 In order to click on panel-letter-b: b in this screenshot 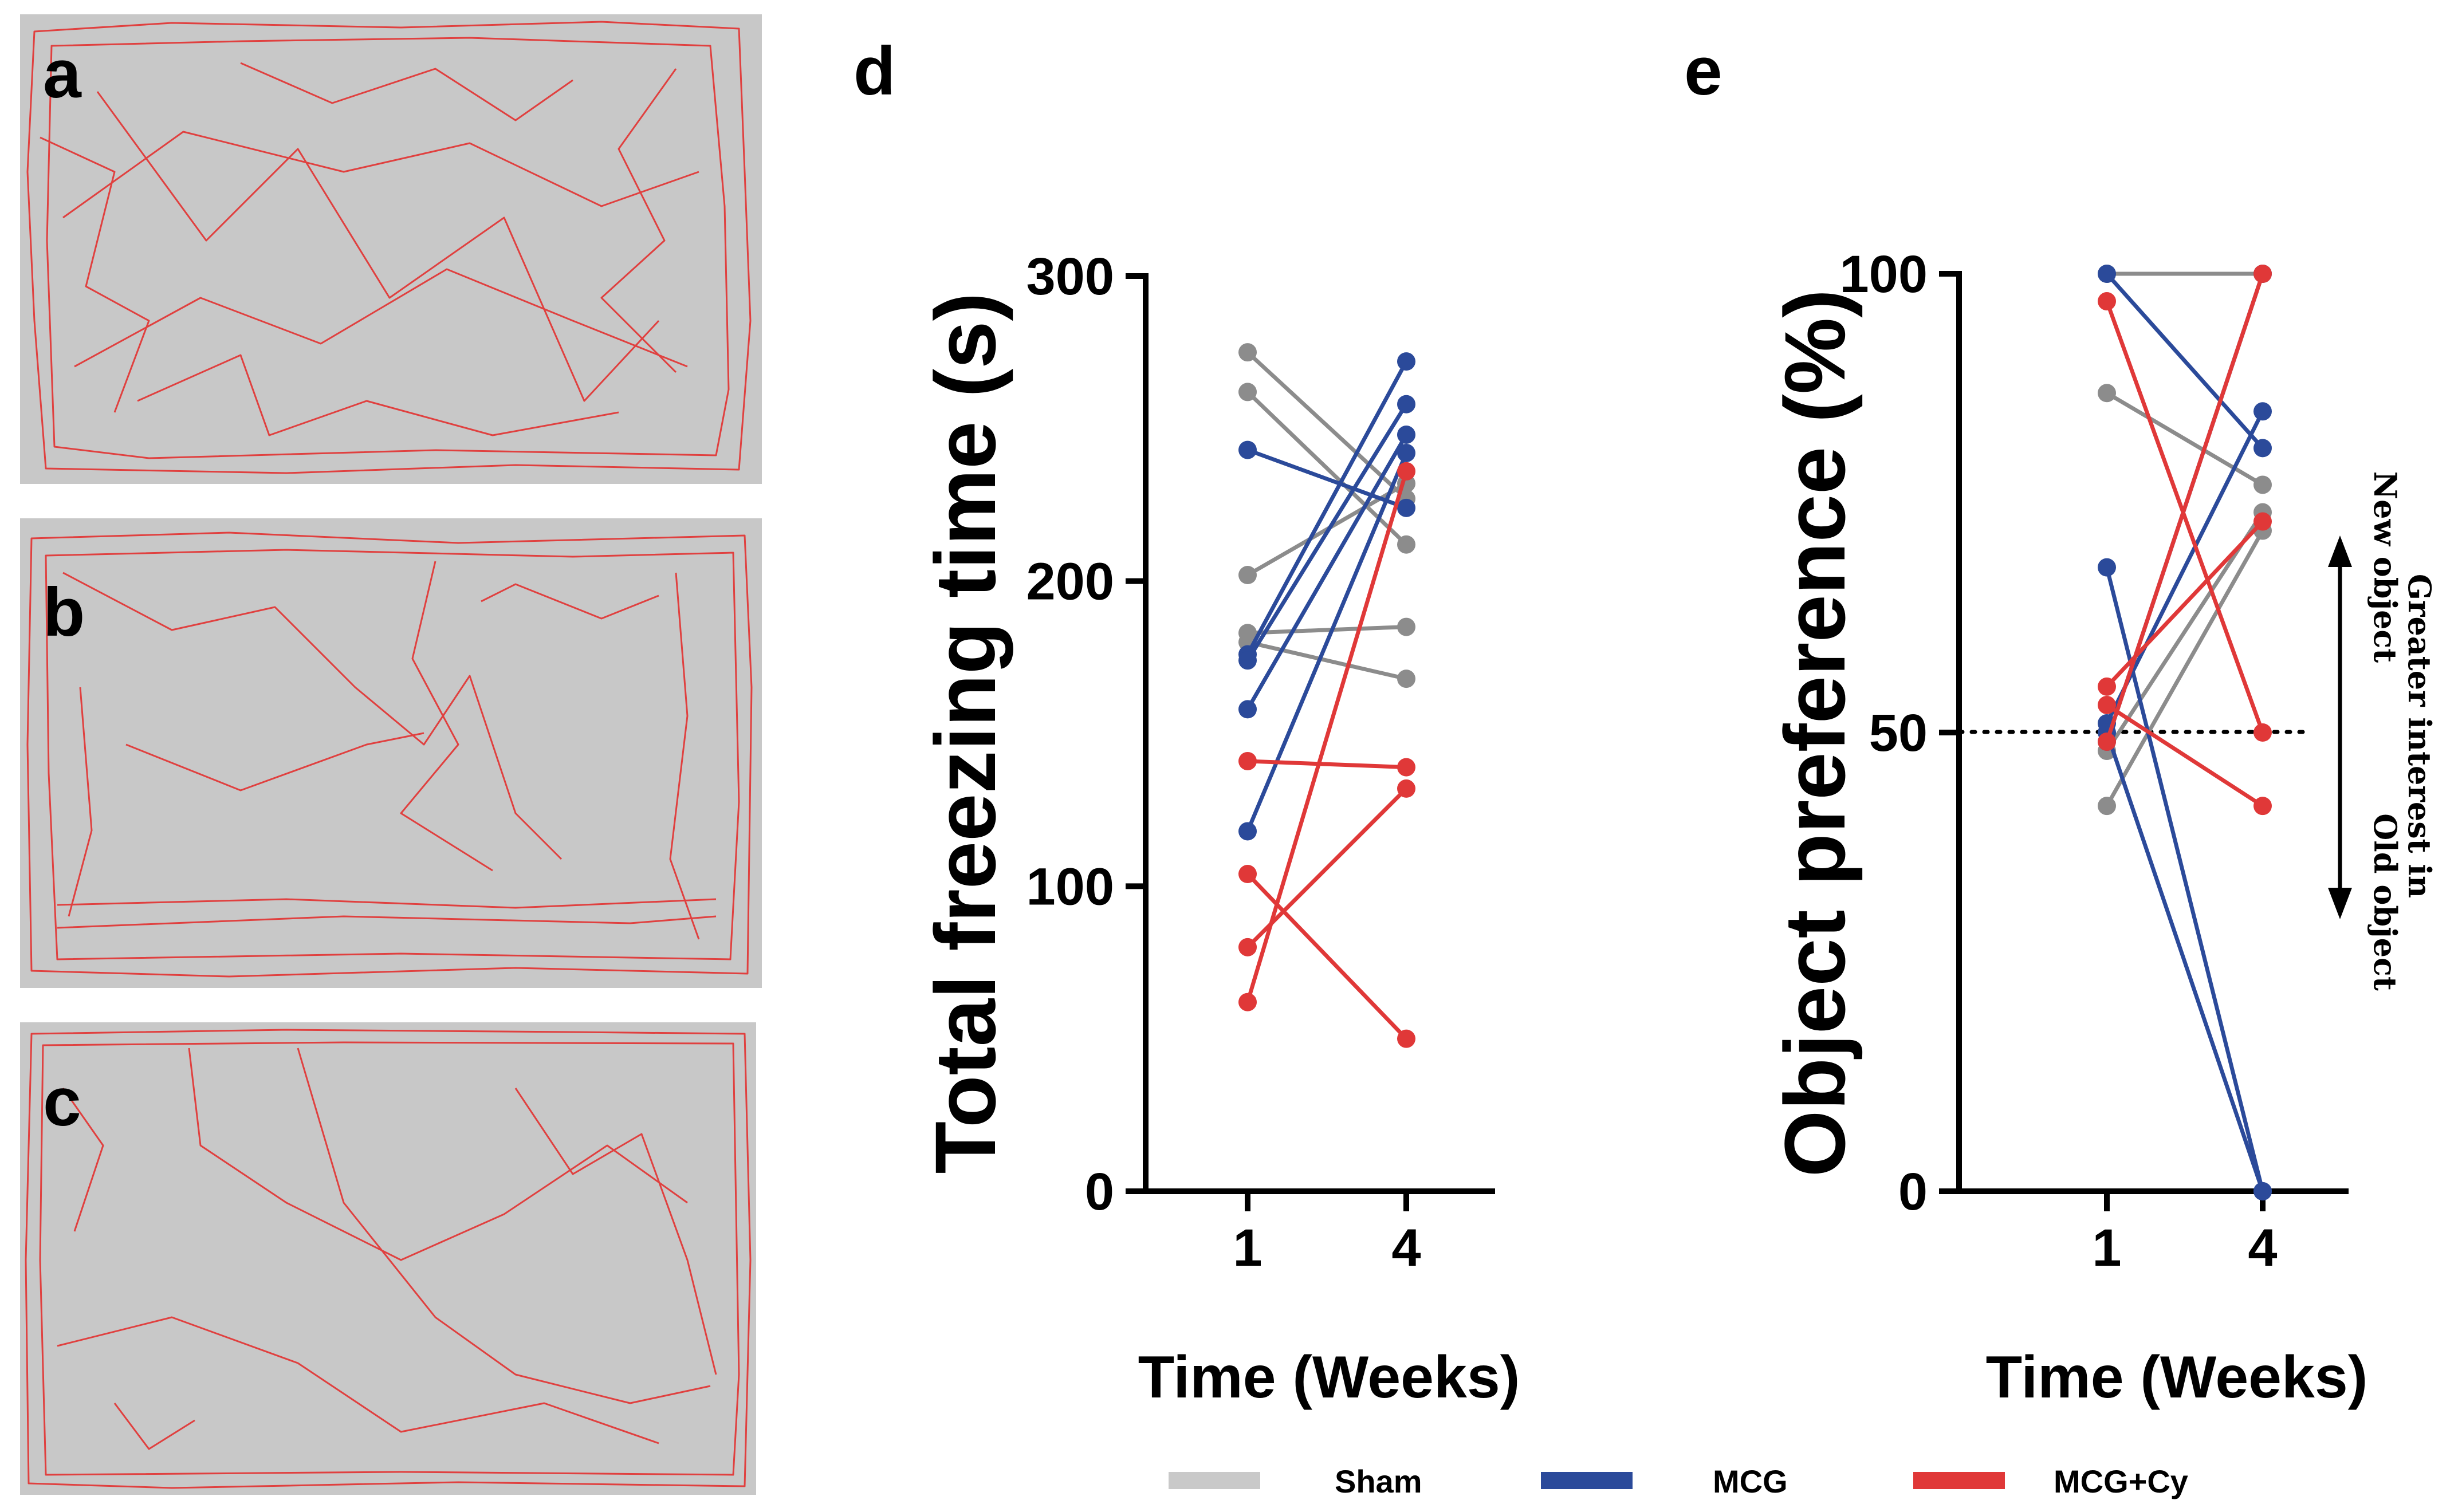, I will do `click(64, 612)`.